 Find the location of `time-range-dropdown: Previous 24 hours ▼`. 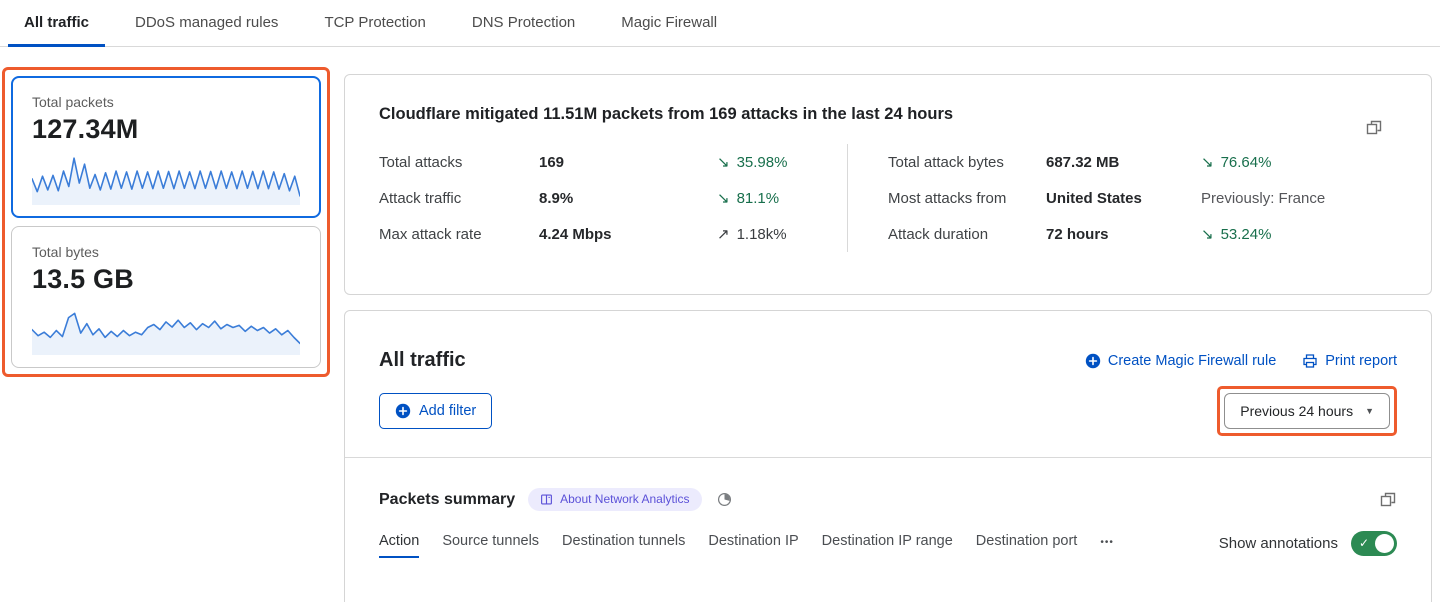

time-range-dropdown: Previous 24 hours ▼ is located at coordinates (1307, 411).